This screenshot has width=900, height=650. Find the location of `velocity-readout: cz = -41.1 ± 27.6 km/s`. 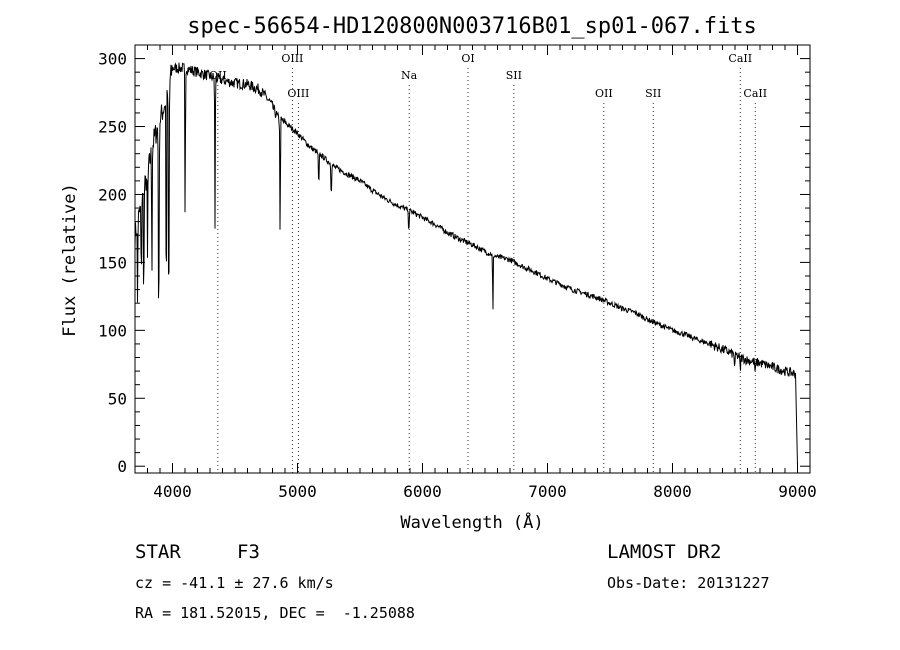

velocity-readout: cz = -41.1 ± 27.6 km/s is located at coordinates (234, 583).